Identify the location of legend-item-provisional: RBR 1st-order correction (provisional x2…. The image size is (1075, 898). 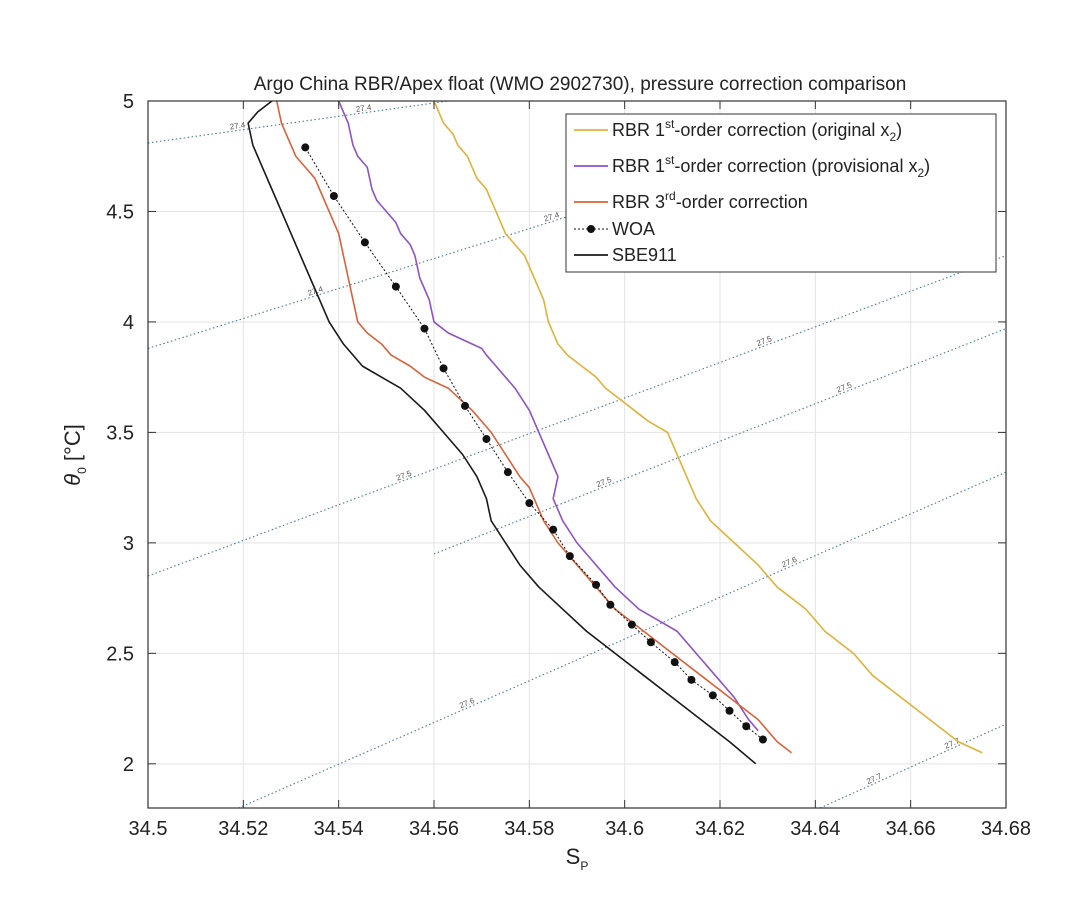
(752, 166).